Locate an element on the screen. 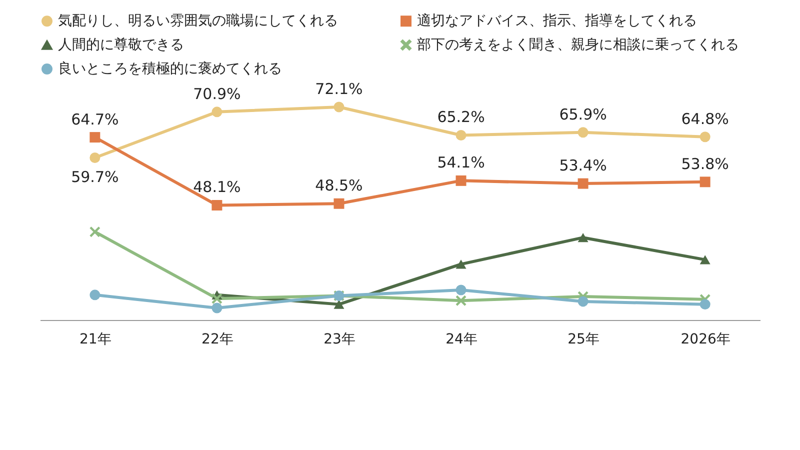  x-tick-label: 25年 is located at coordinates (584, 340).